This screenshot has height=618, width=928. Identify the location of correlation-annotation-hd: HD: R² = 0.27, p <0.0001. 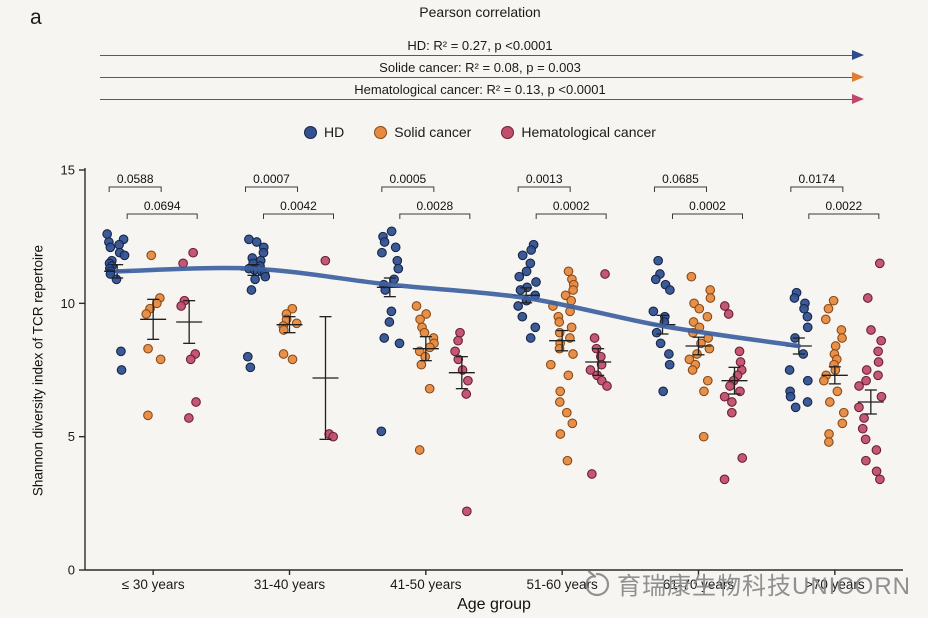
(482, 49).